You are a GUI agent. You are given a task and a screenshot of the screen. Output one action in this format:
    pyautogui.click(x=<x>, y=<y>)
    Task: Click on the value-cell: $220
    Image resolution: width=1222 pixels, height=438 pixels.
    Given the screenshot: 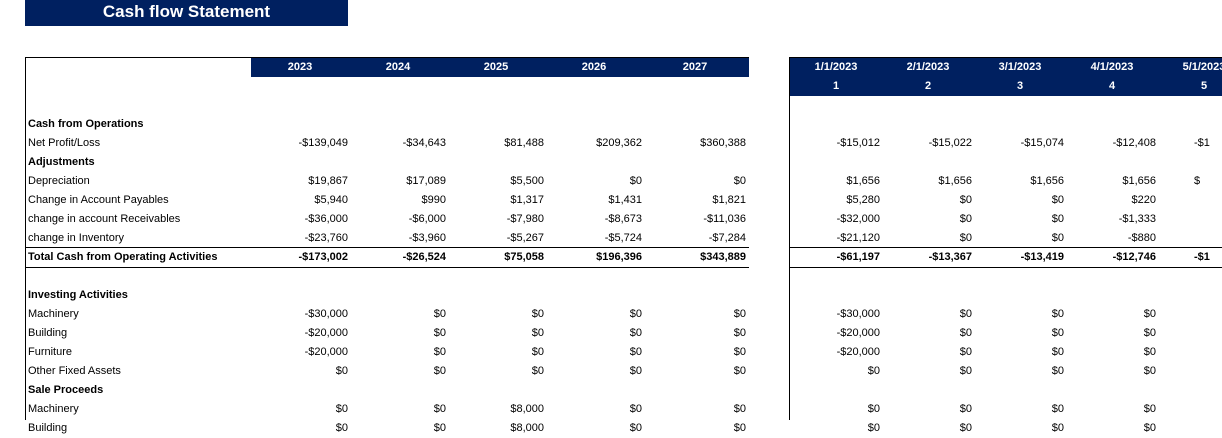 What is the action you would take?
    pyautogui.click(x=1143, y=200)
    